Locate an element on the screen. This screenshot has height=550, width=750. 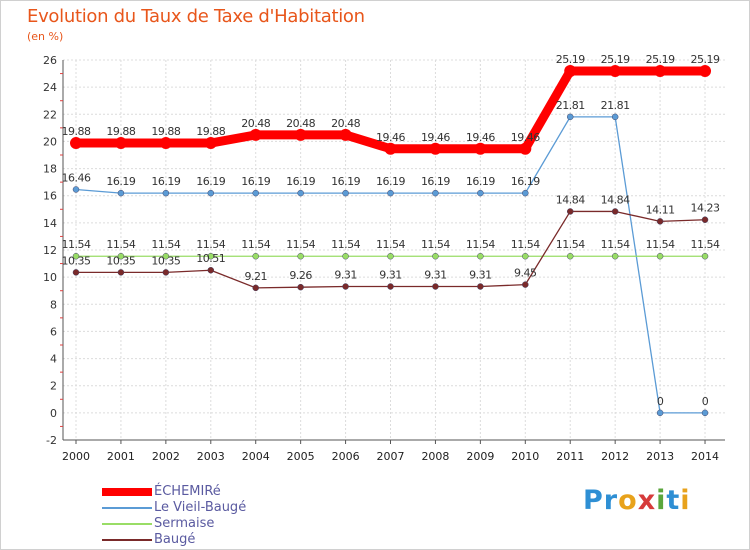
legend-label: Le Vieil-Baugé is located at coordinates (200, 507).